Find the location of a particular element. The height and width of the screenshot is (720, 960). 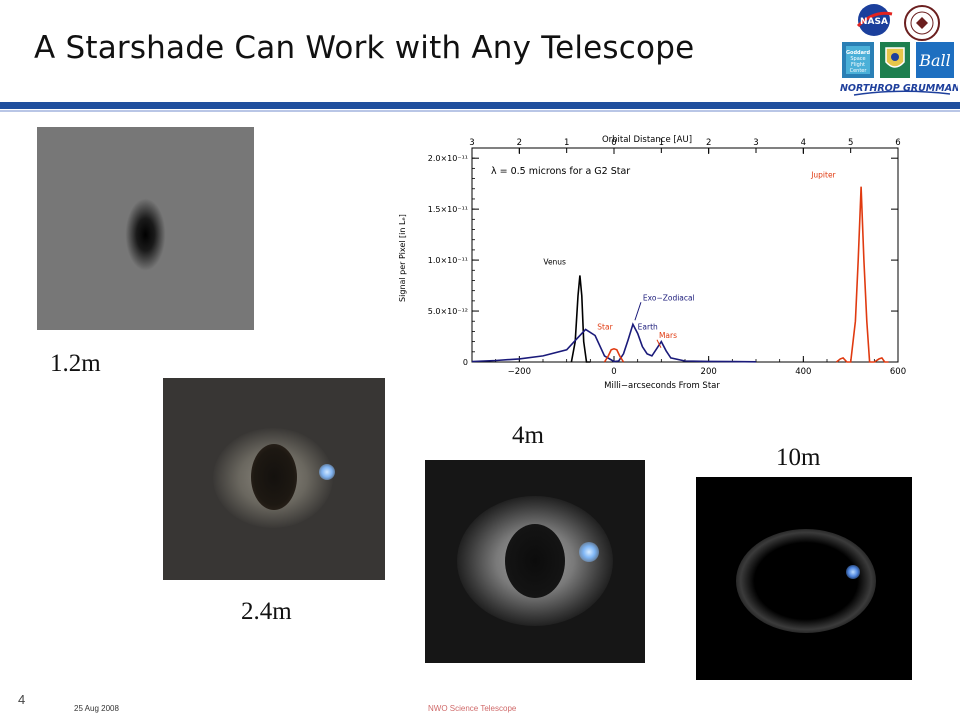

svg-text: NASA is located at coordinates (874, 22).